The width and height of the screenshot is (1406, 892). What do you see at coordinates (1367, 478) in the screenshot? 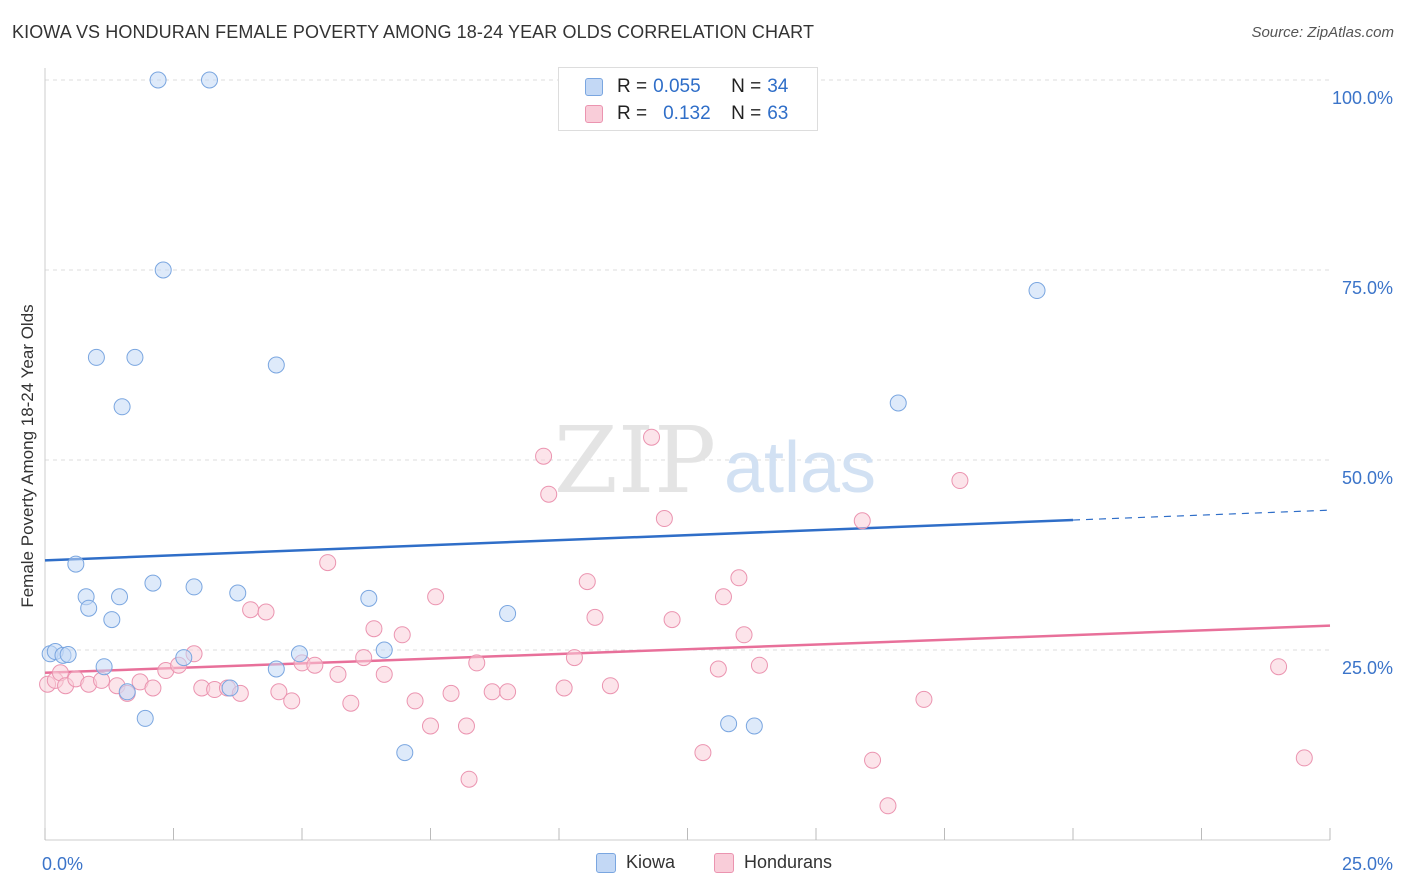
I see `y-tick-label: 50.0%` at bounding box center [1367, 478].